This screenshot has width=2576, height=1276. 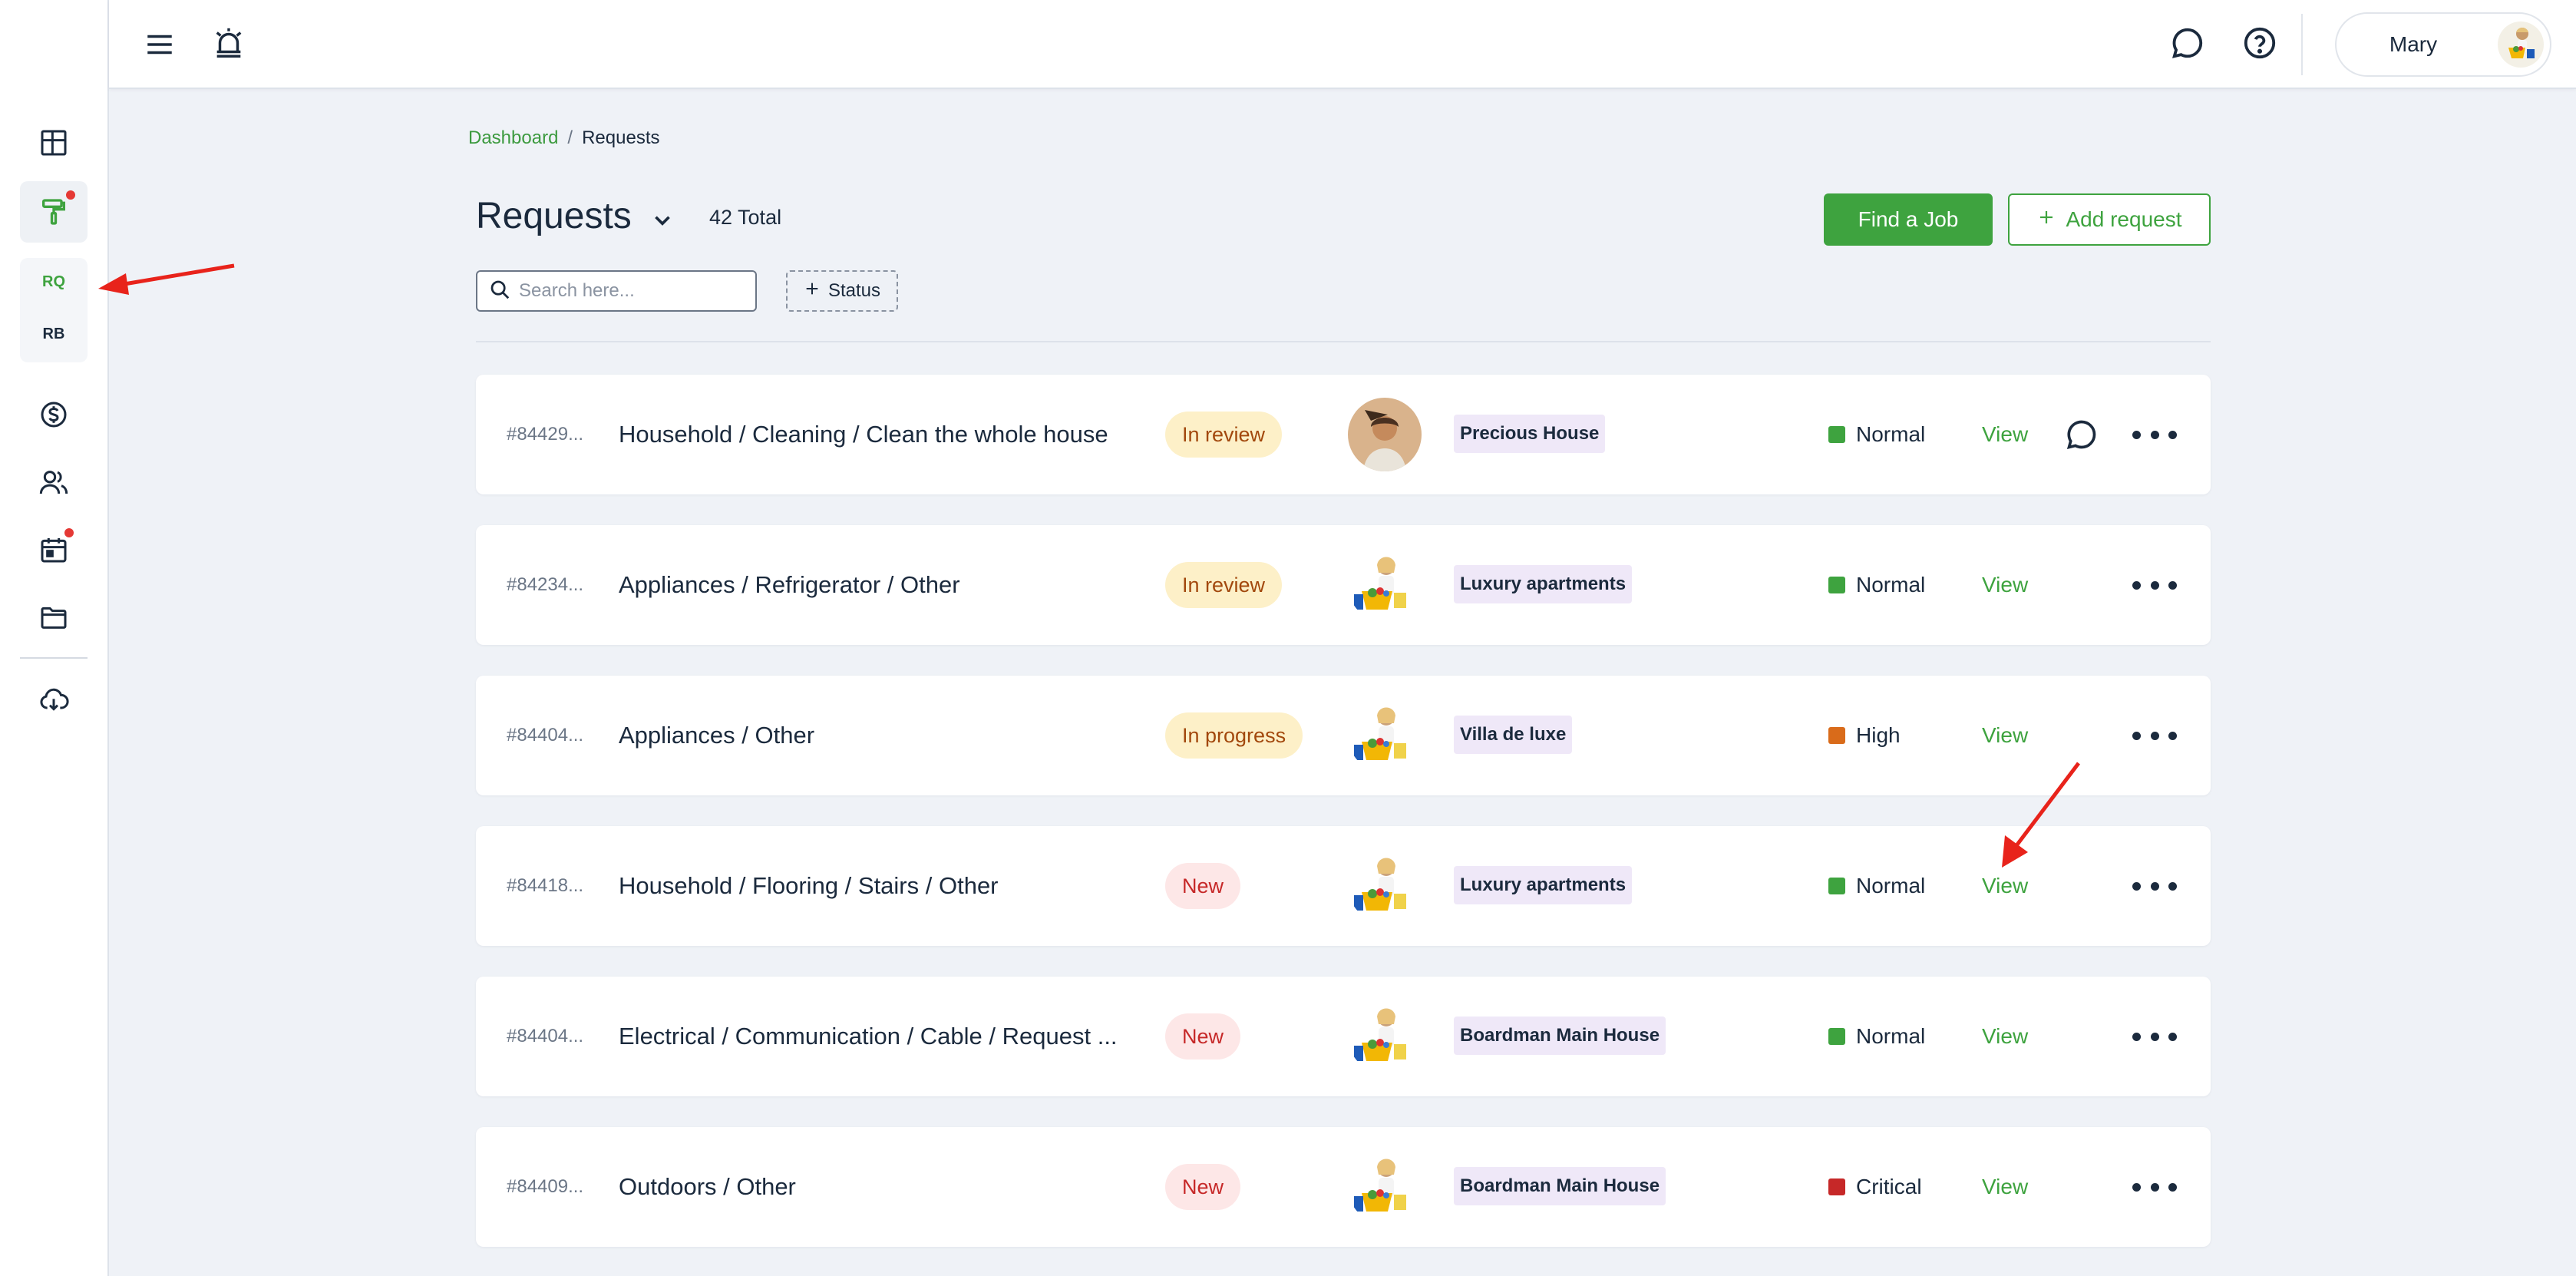 What do you see at coordinates (1234, 735) in the screenshot?
I see `status-badge: In progress` at bounding box center [1234, 735].